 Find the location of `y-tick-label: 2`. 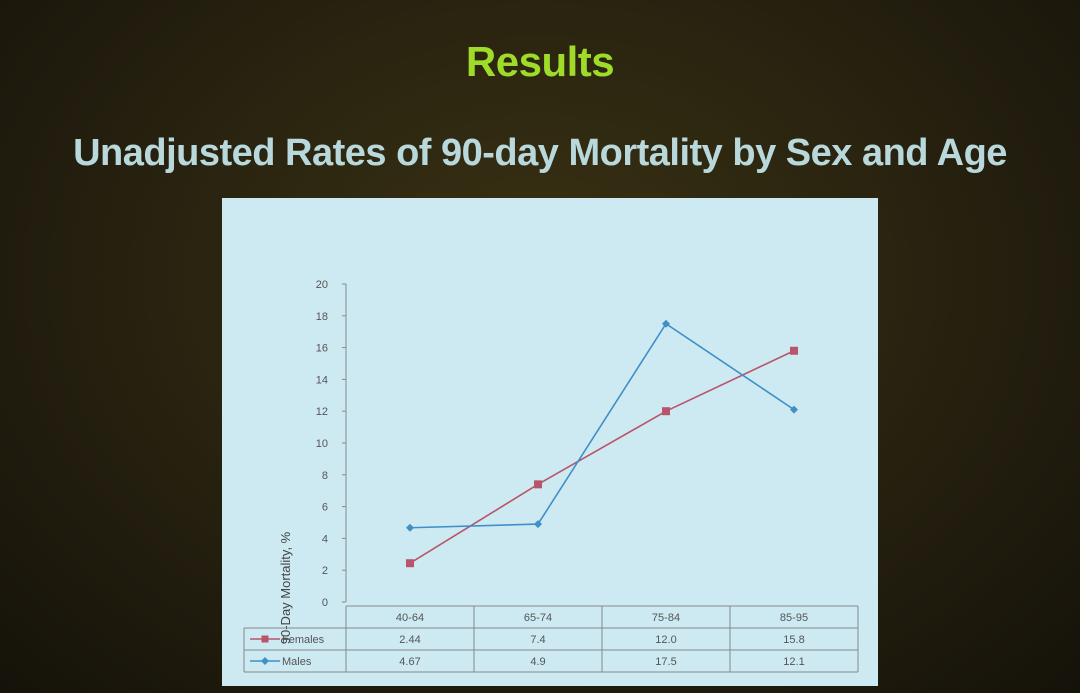

y-tick-label: 2 is located at coordinates (325, 571).